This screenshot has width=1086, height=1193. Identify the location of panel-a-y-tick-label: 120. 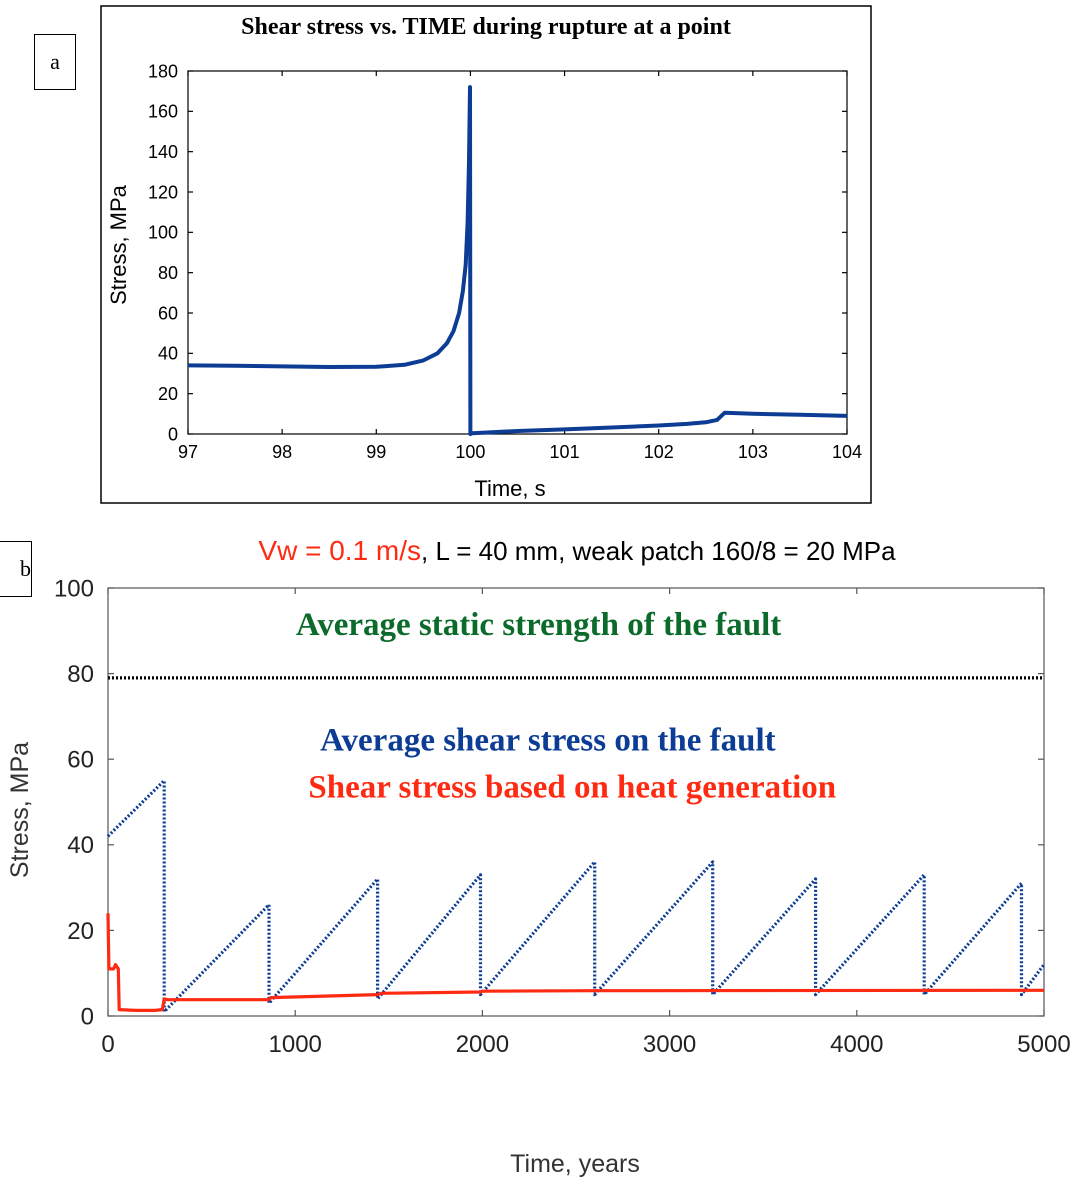
(163, 192).